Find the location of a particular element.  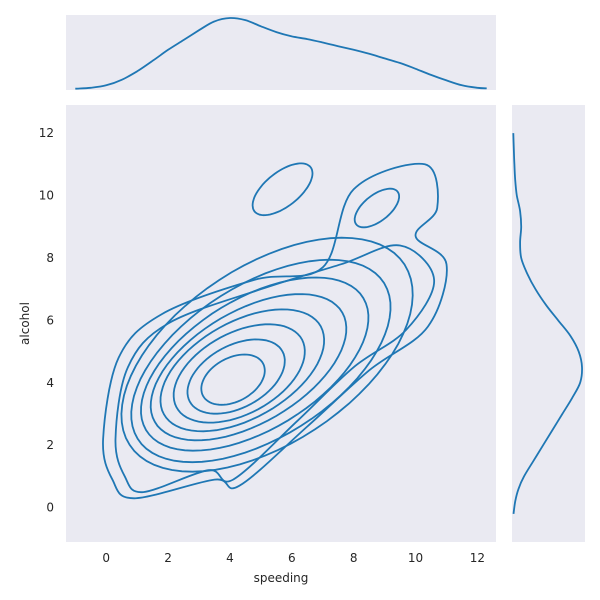

y-tick-label: 10 is located at coordinates (46, 196).